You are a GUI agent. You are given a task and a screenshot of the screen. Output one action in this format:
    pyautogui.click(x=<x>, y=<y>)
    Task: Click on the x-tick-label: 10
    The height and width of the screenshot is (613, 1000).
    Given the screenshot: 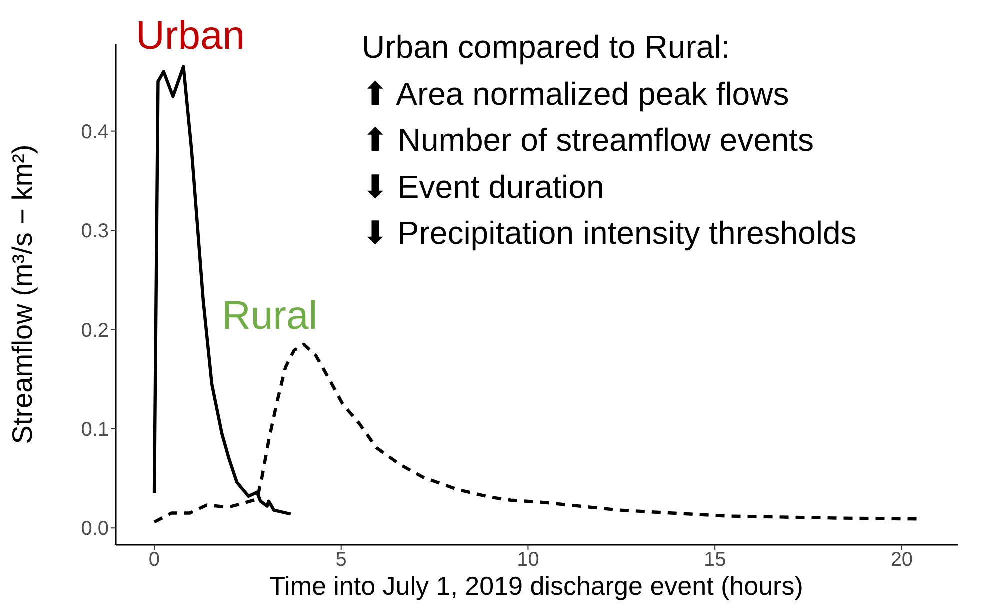 What is the action you would take?
    pyautogui.click(x=528, y=560)
    